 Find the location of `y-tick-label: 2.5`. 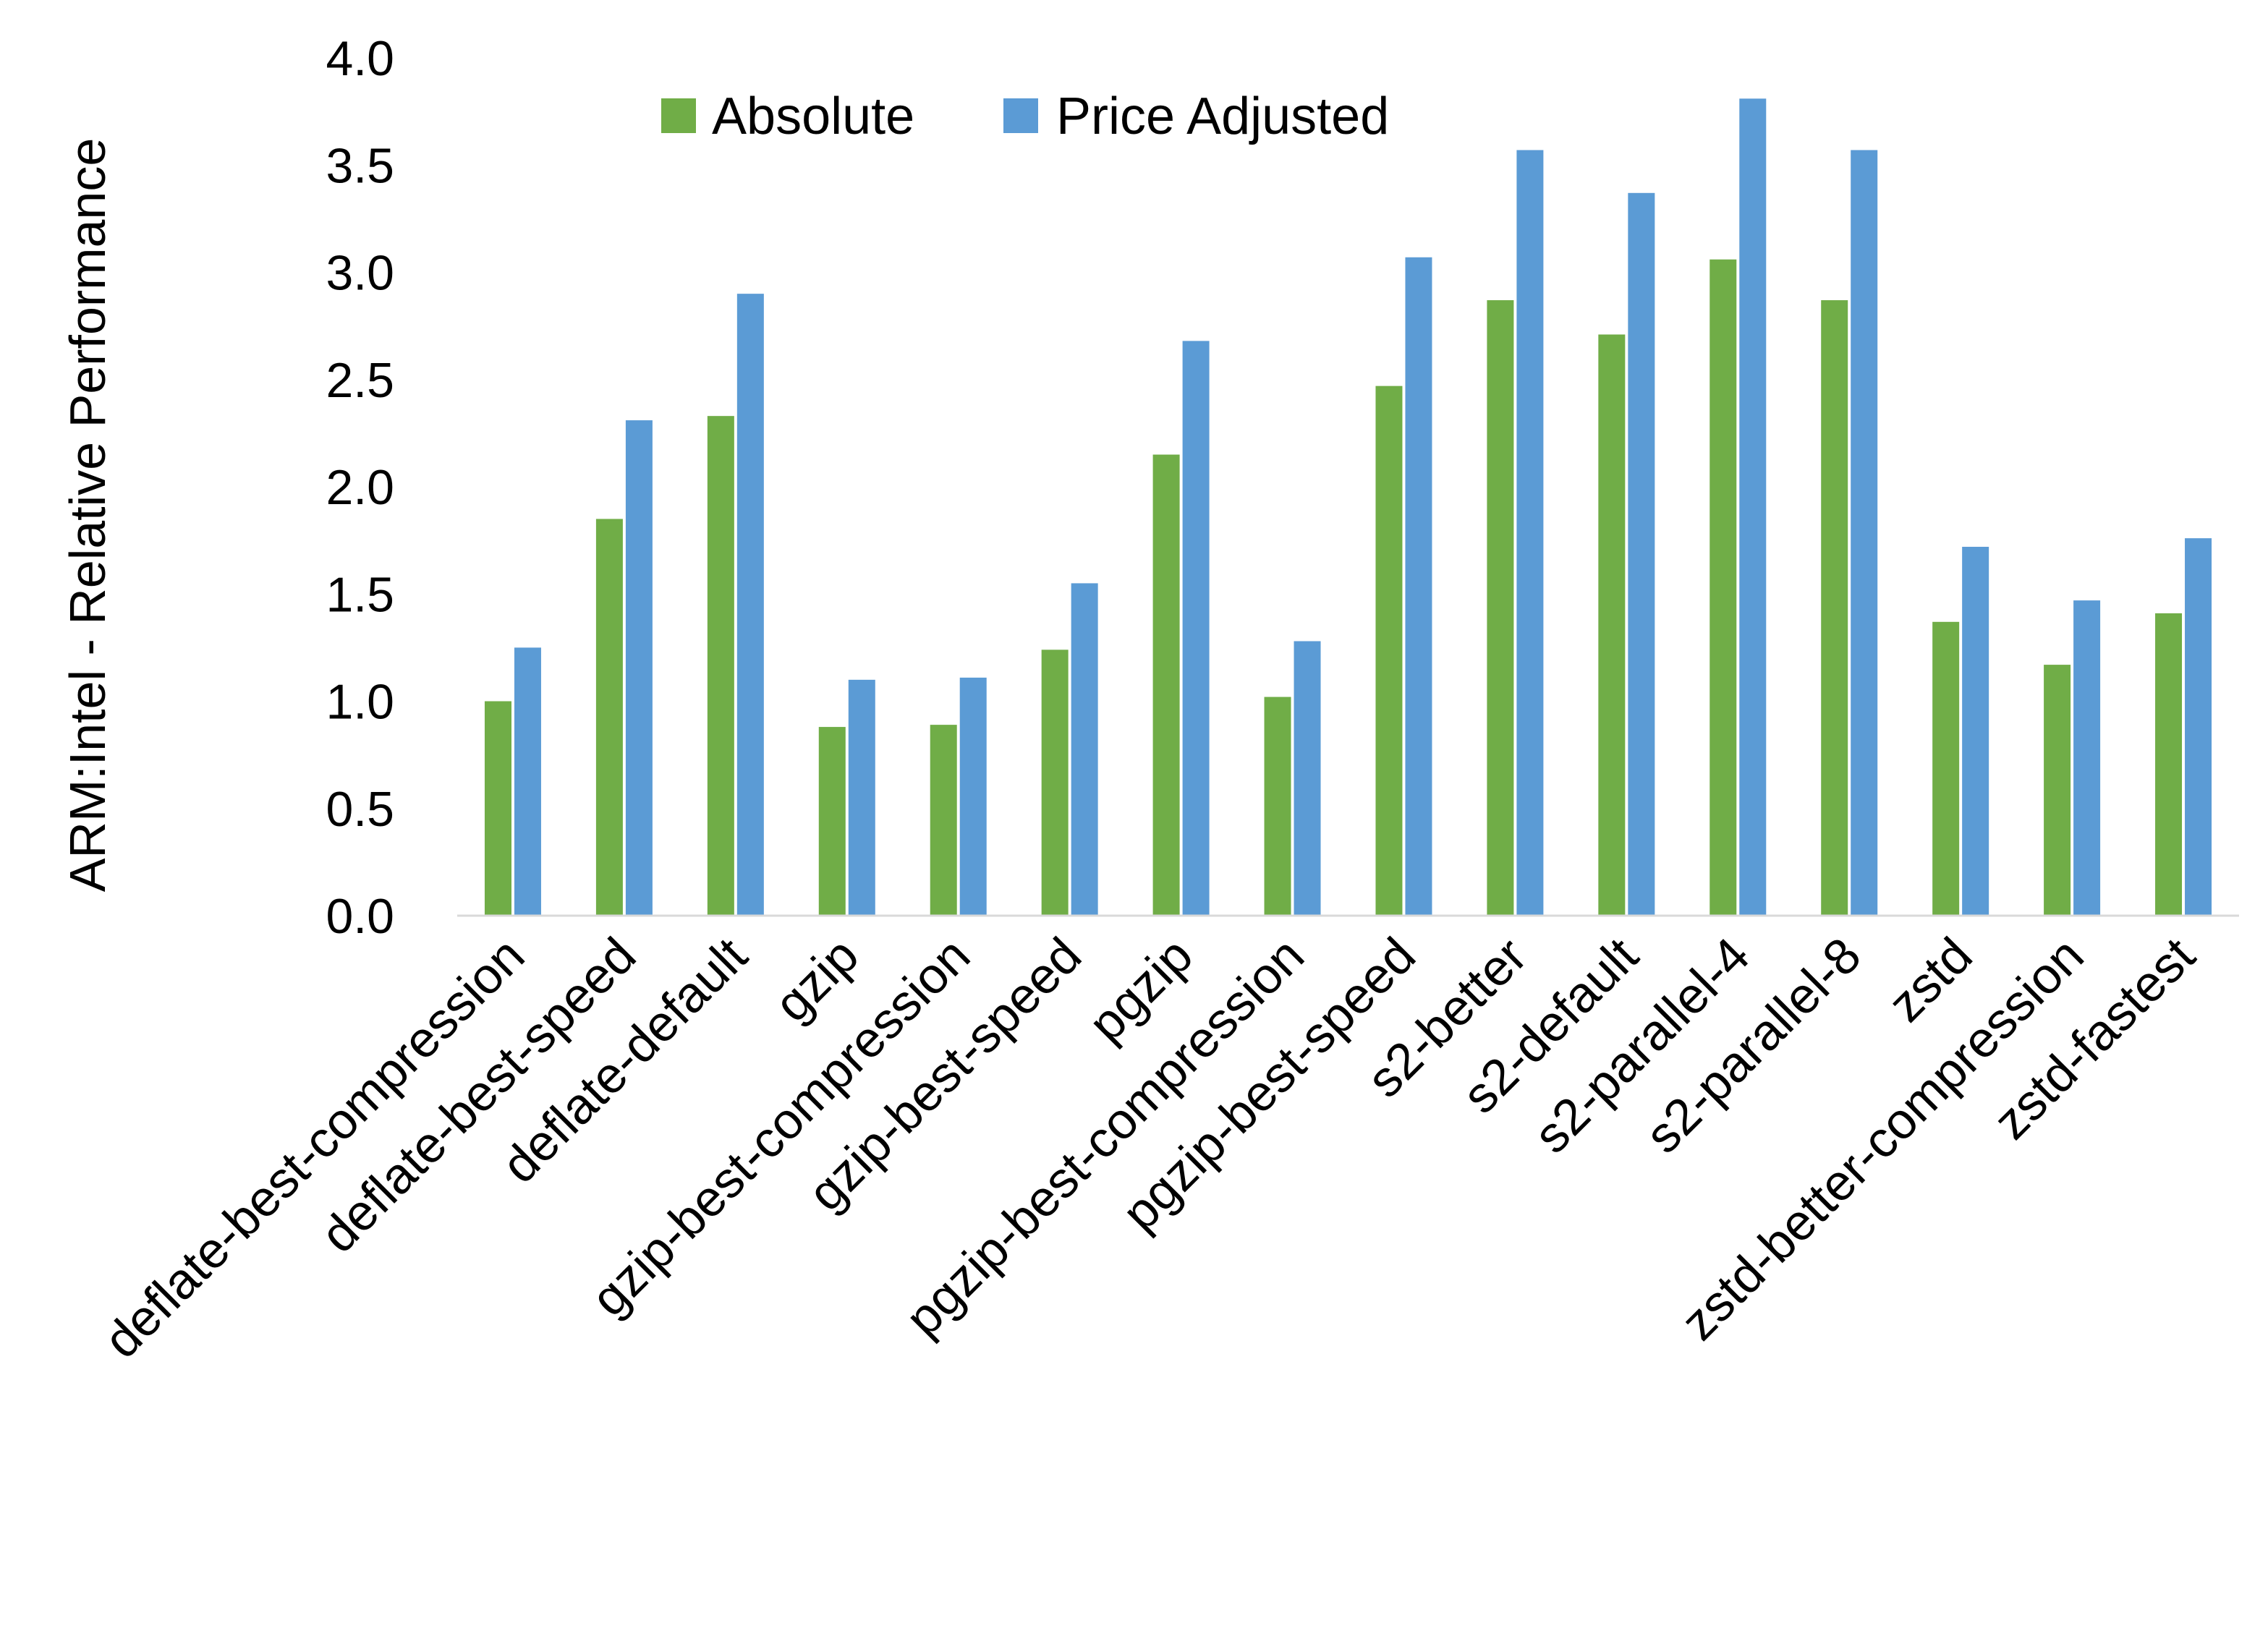

y-tick-label: 2.5 is located at coordinates (360, 380).